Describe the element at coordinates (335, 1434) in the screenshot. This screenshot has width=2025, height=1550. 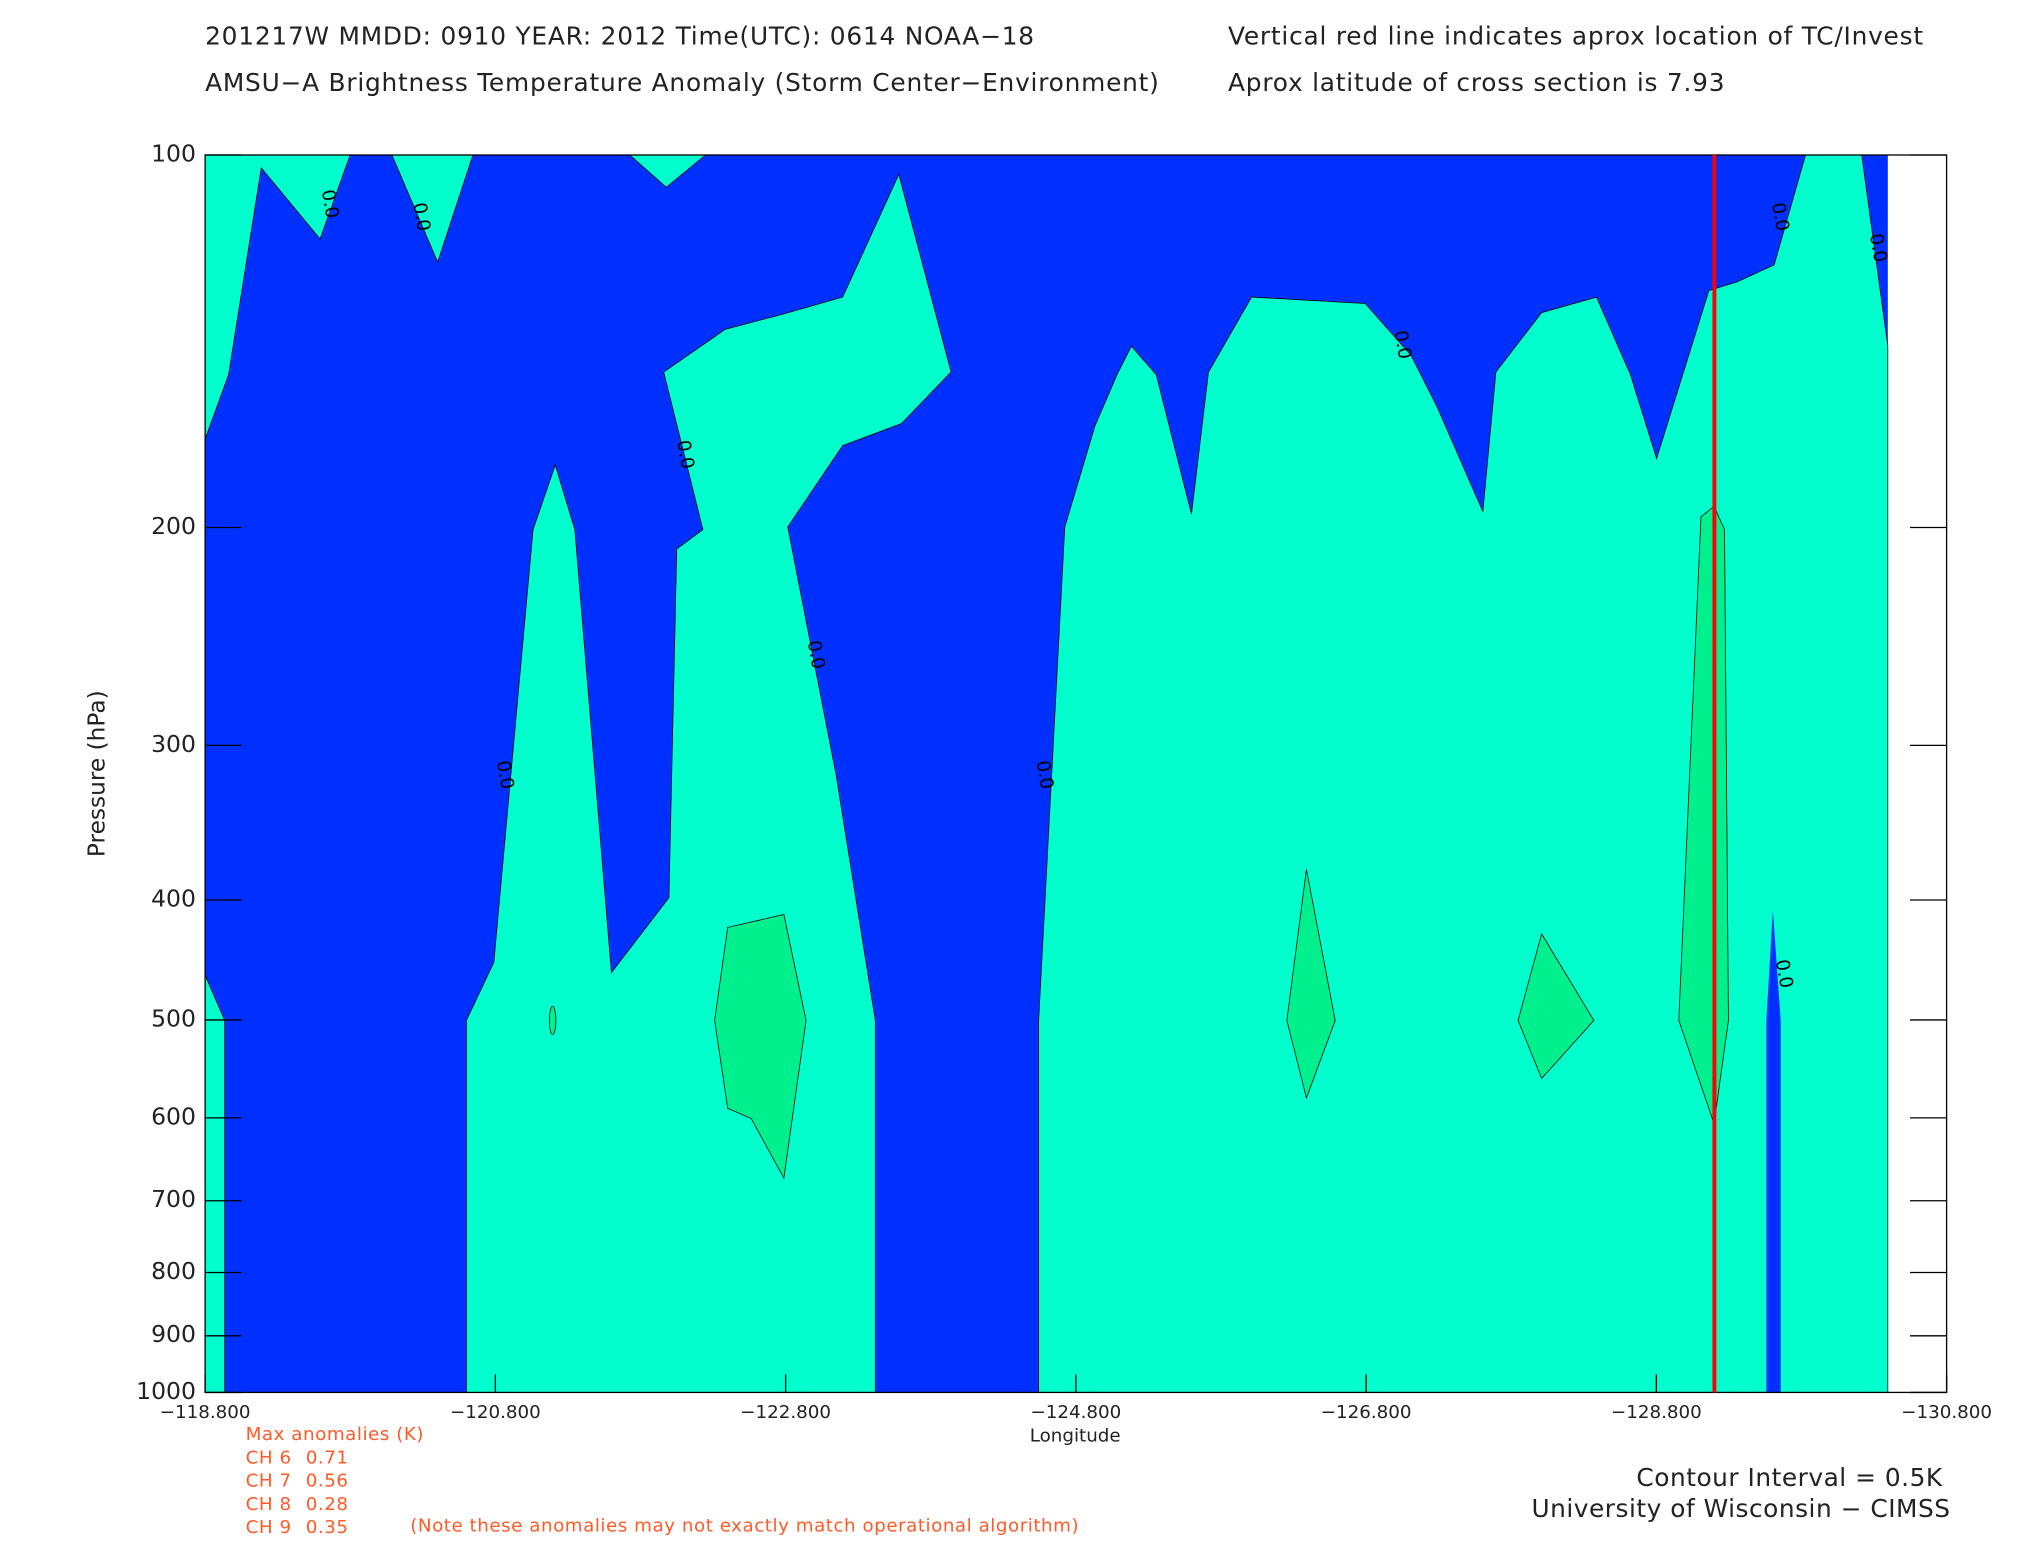
I see `anomaly-title: Max anomalies (K)` at that location.